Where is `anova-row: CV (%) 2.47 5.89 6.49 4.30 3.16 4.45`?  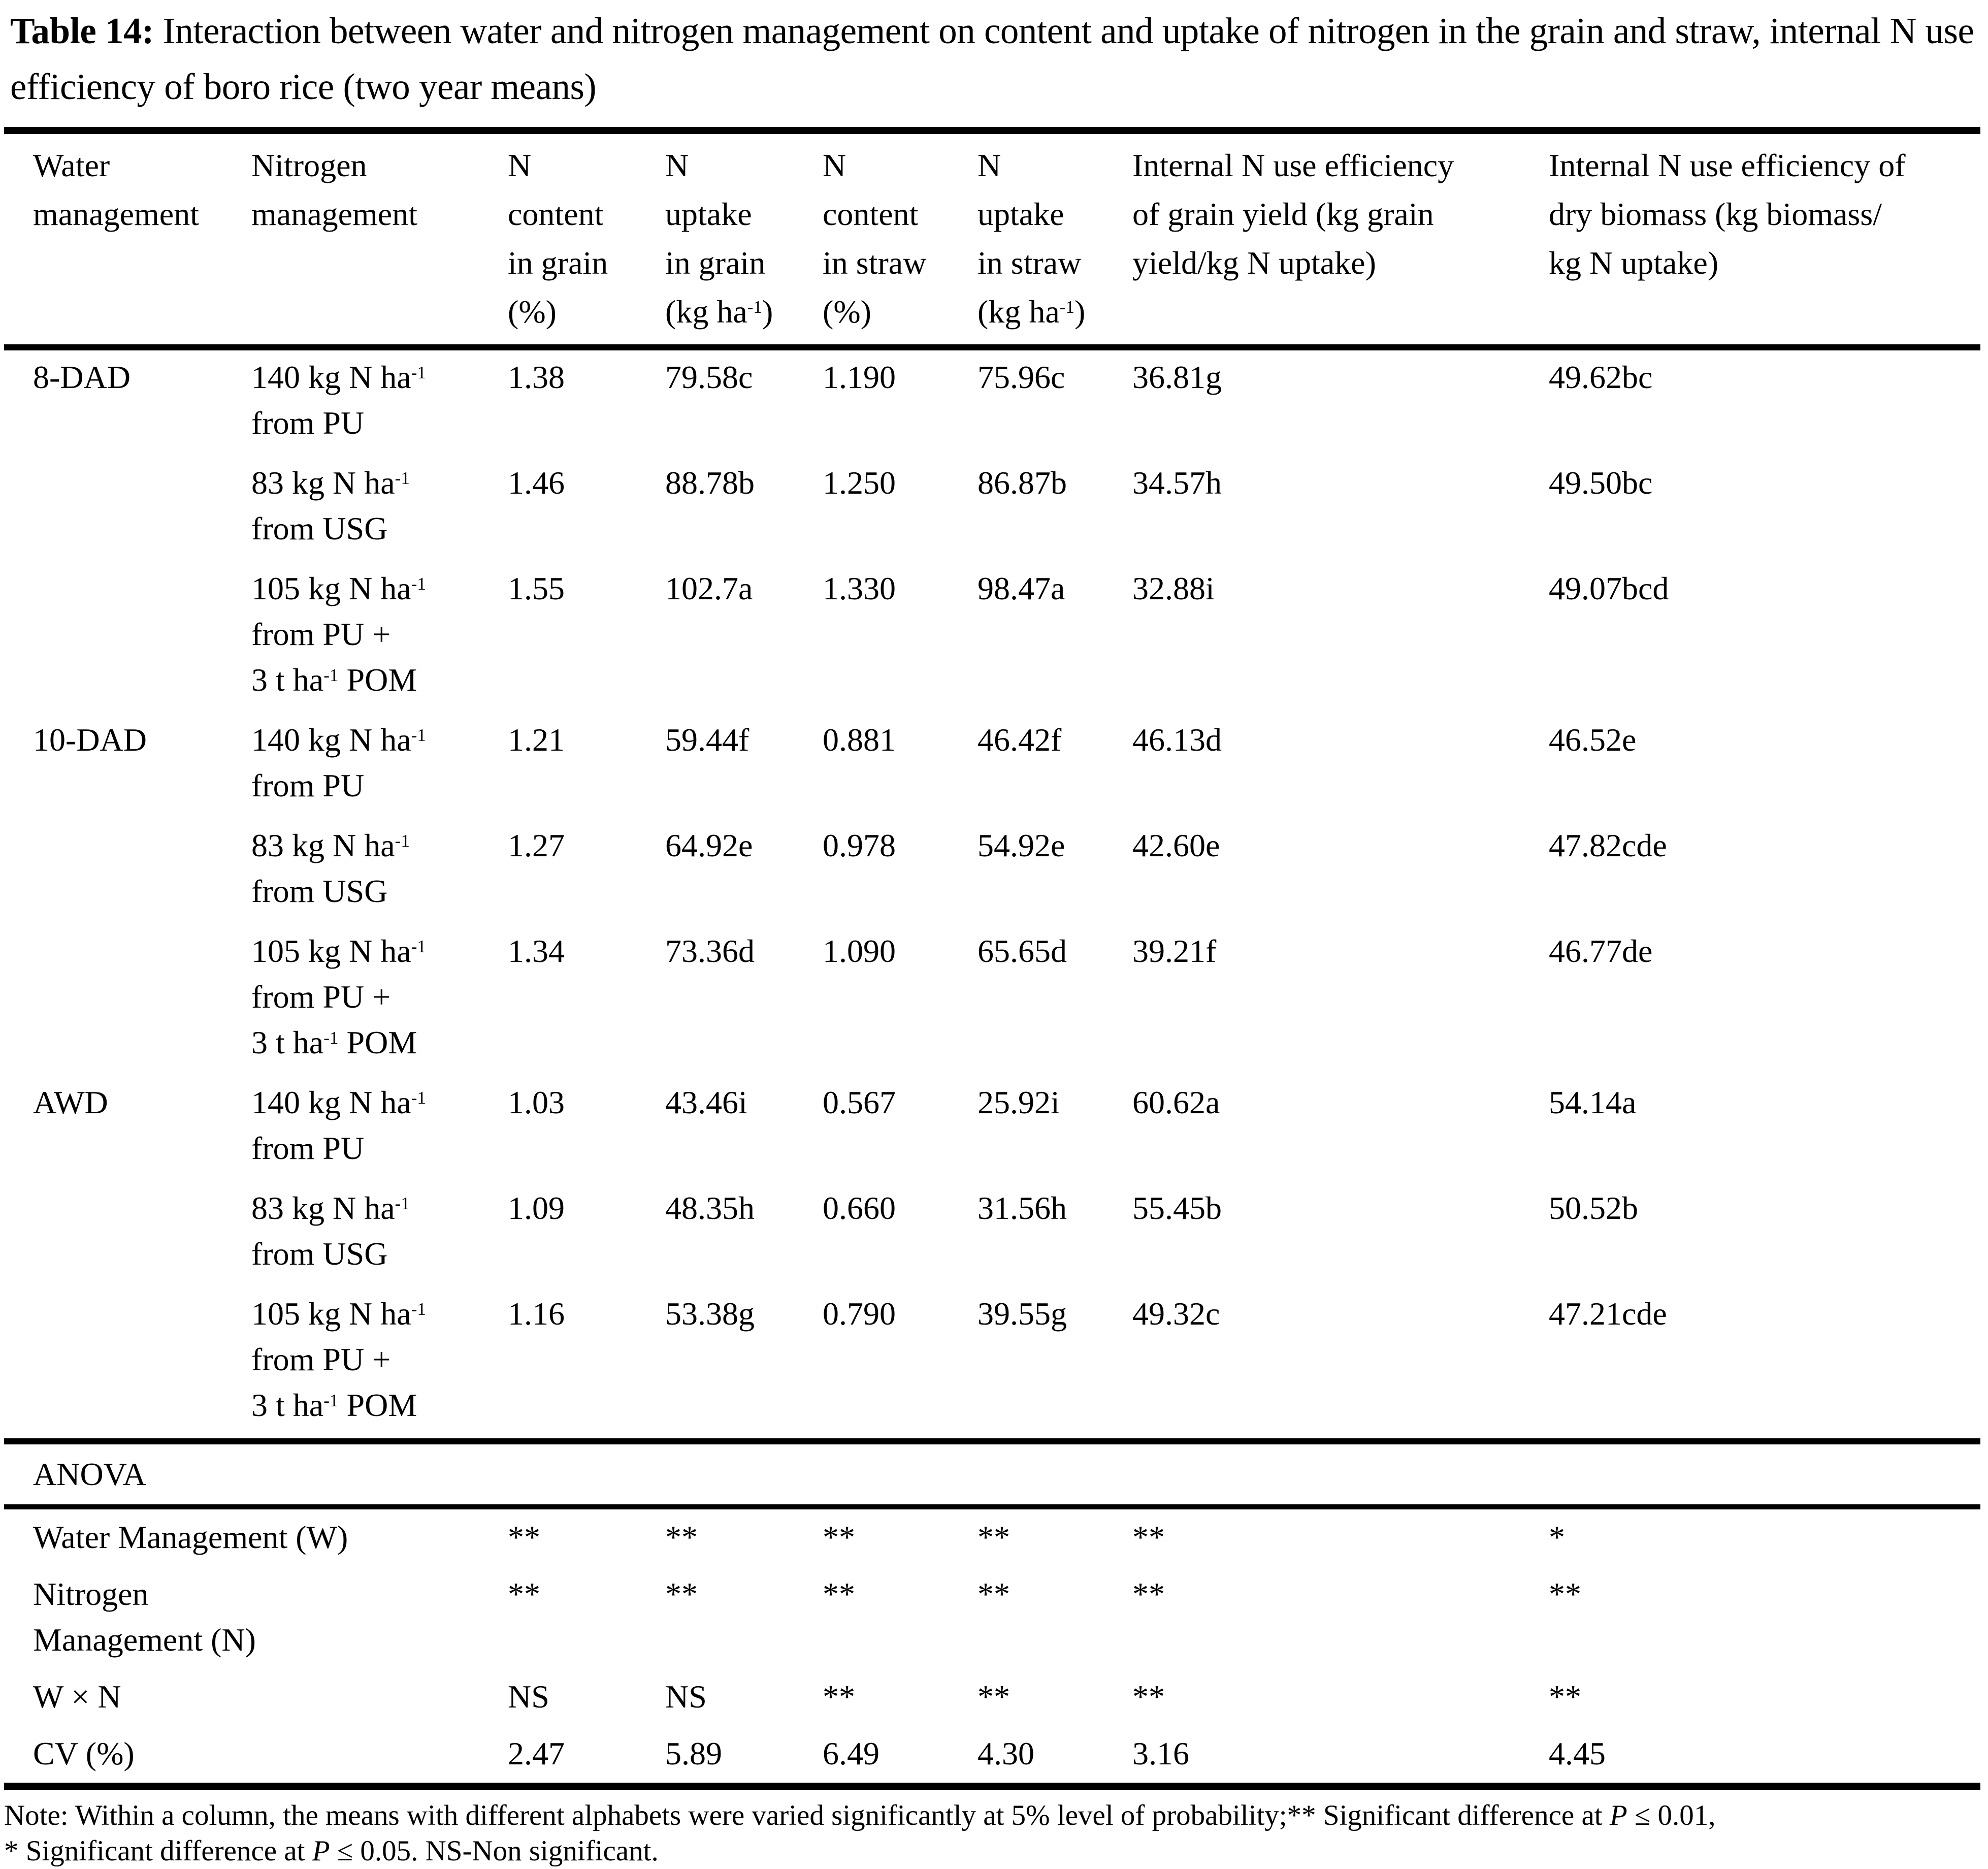 anova-row: CV (%) 2.47 5.89 6.49 4.30 3.16 4.45 is located at coordinates (992, 1756).